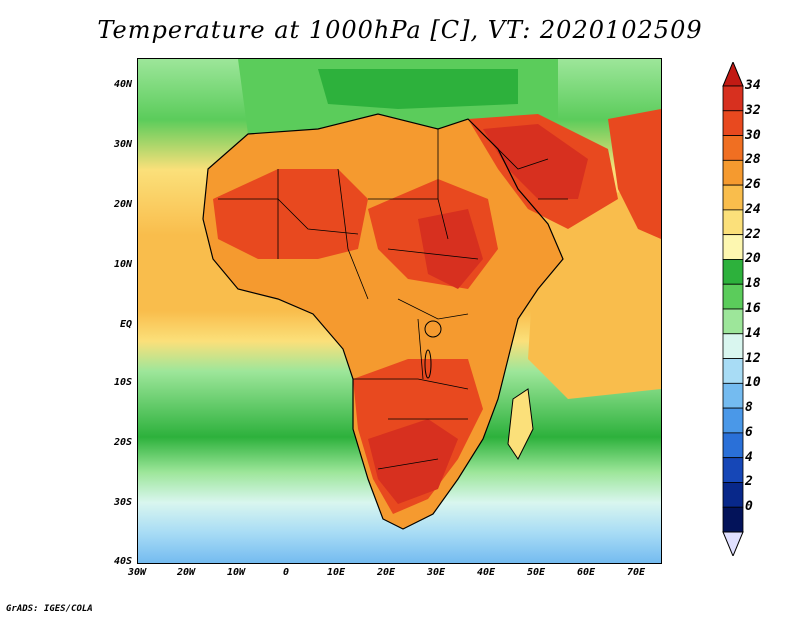 Image resolution: width=800 pixels, height=618 pixels. I want to click on lon-tick-0: 0, so click(286, 572).